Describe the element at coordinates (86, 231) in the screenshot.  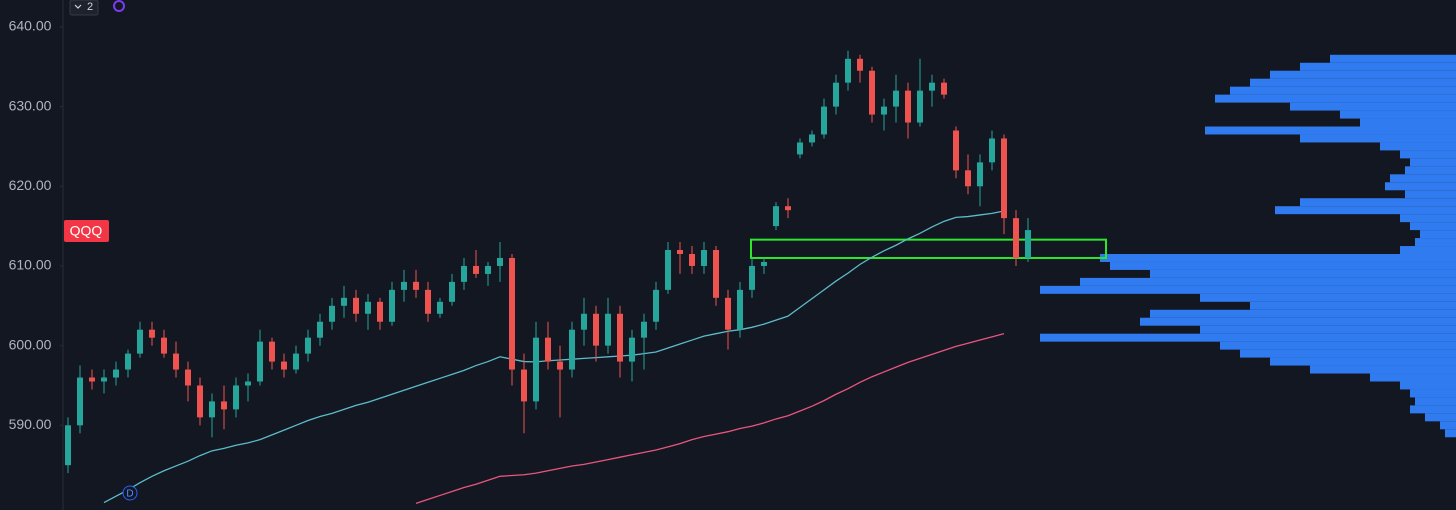
I see `symbol-label: QQQ` at that location.